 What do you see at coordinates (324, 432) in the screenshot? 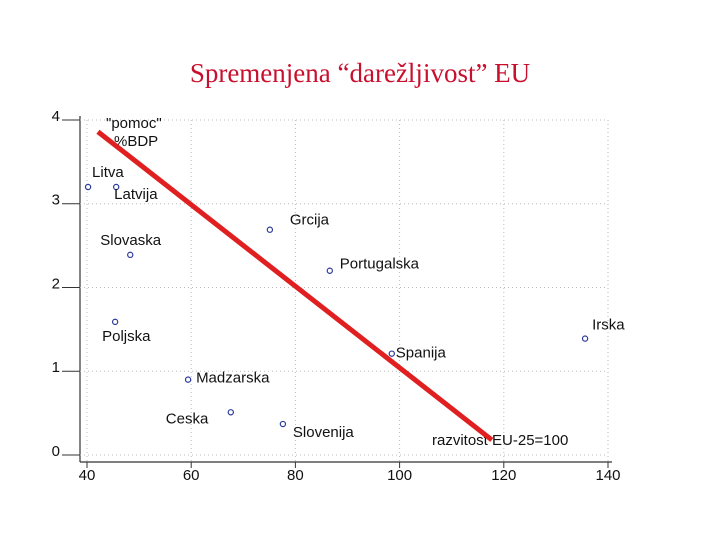
I see `point-label: Slovenija` at bounding box center [324, 432].